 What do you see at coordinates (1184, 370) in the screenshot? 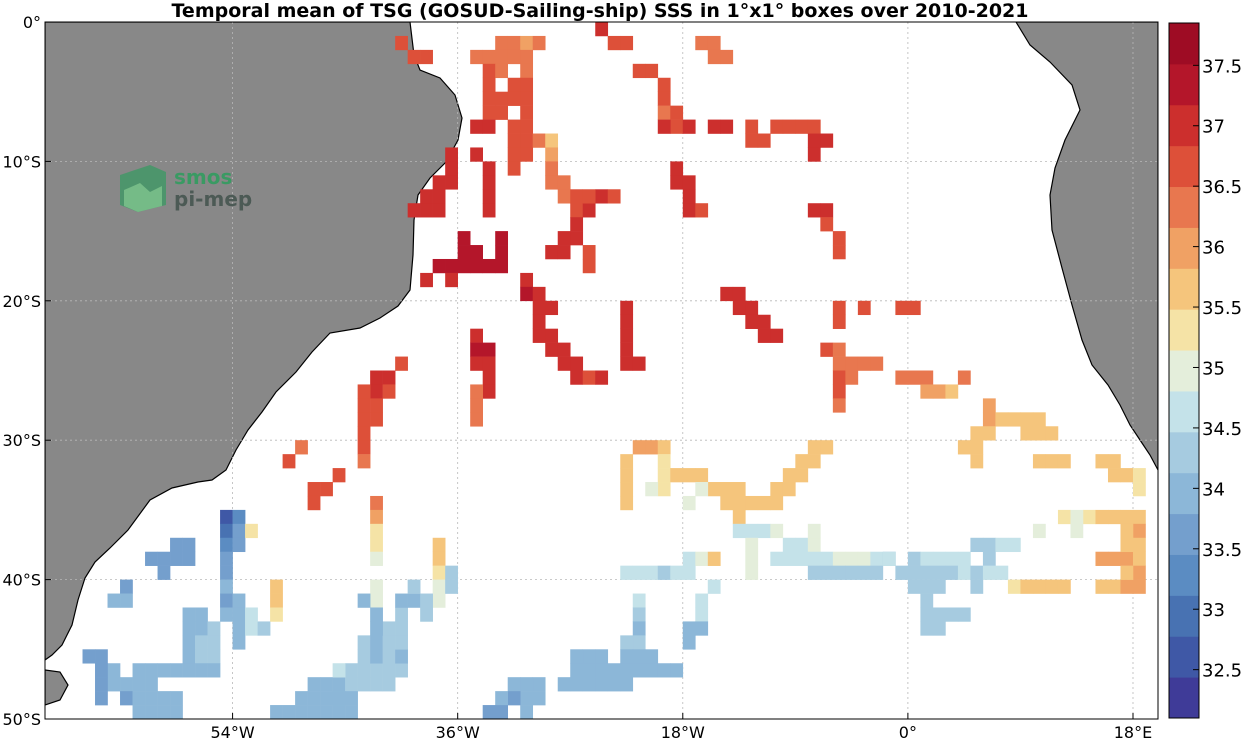
I see `colorbar-frame` at bounding box center [1184, 370].